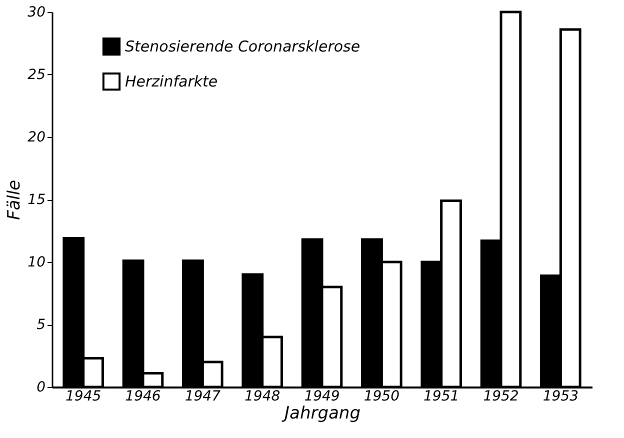  I want to click on x-axis-title: Jahrgang, so click(321, 414).